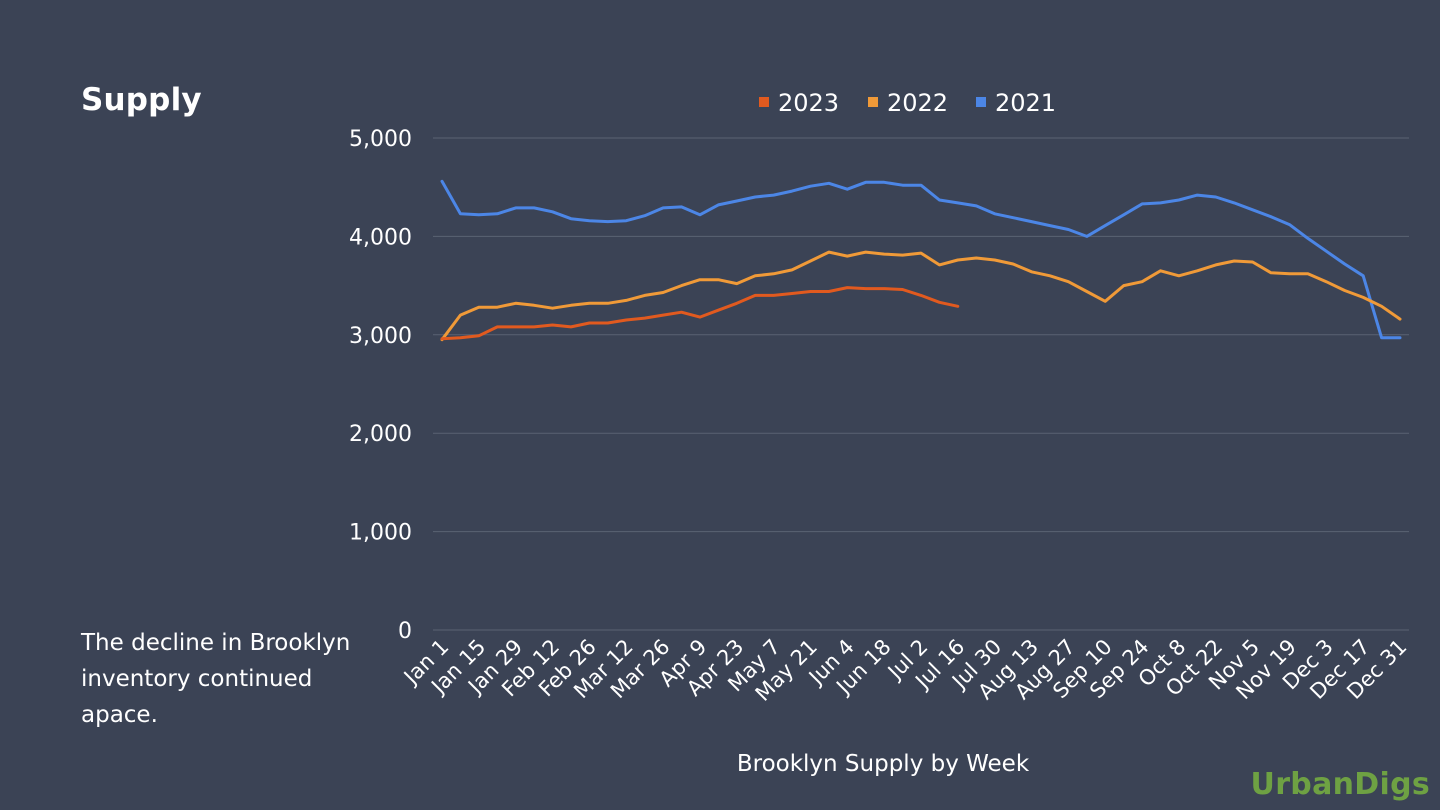 This screenshot has width=1440, height=810. I want to click on series-lines, so click(921, 260).